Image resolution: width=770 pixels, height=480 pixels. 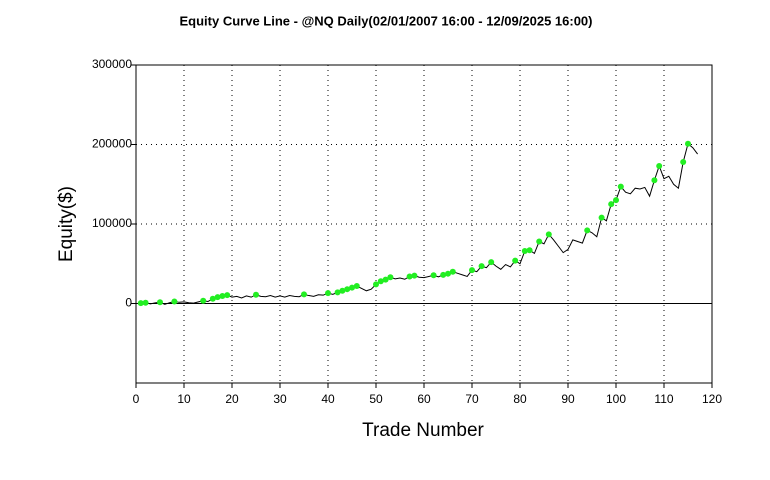 I want to click on x-tick-label: 120, so click(x=712, y=399).